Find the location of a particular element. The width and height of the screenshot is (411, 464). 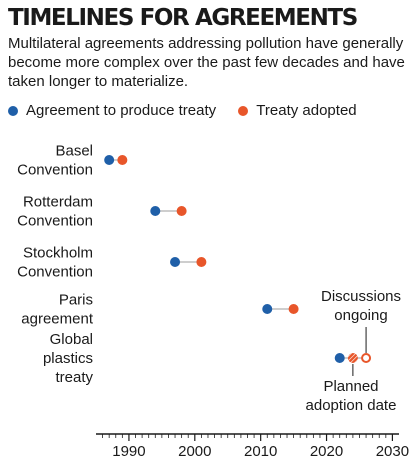

category-label-2-1: Convention is located at coordinates (55, 272).